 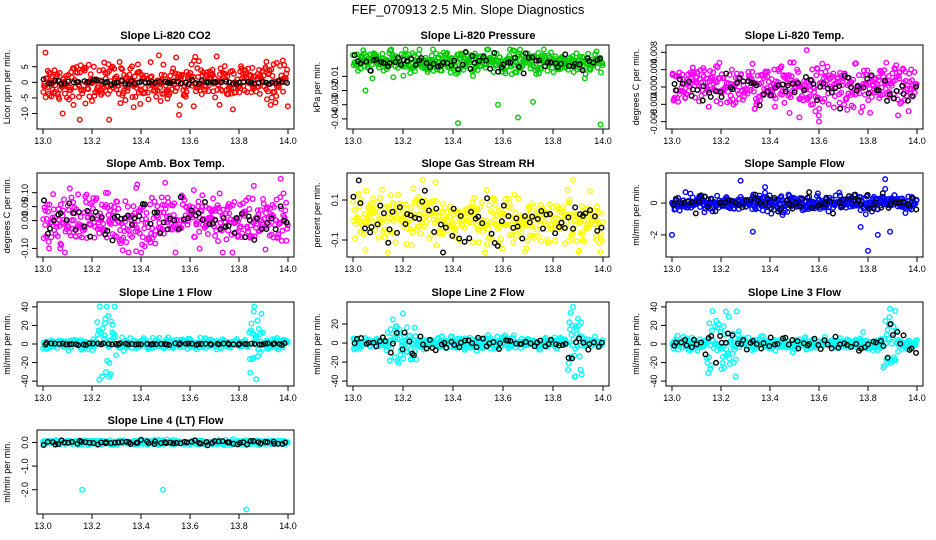 I want to click on x-tick-label: 13.8, so click(x=239, y=269).